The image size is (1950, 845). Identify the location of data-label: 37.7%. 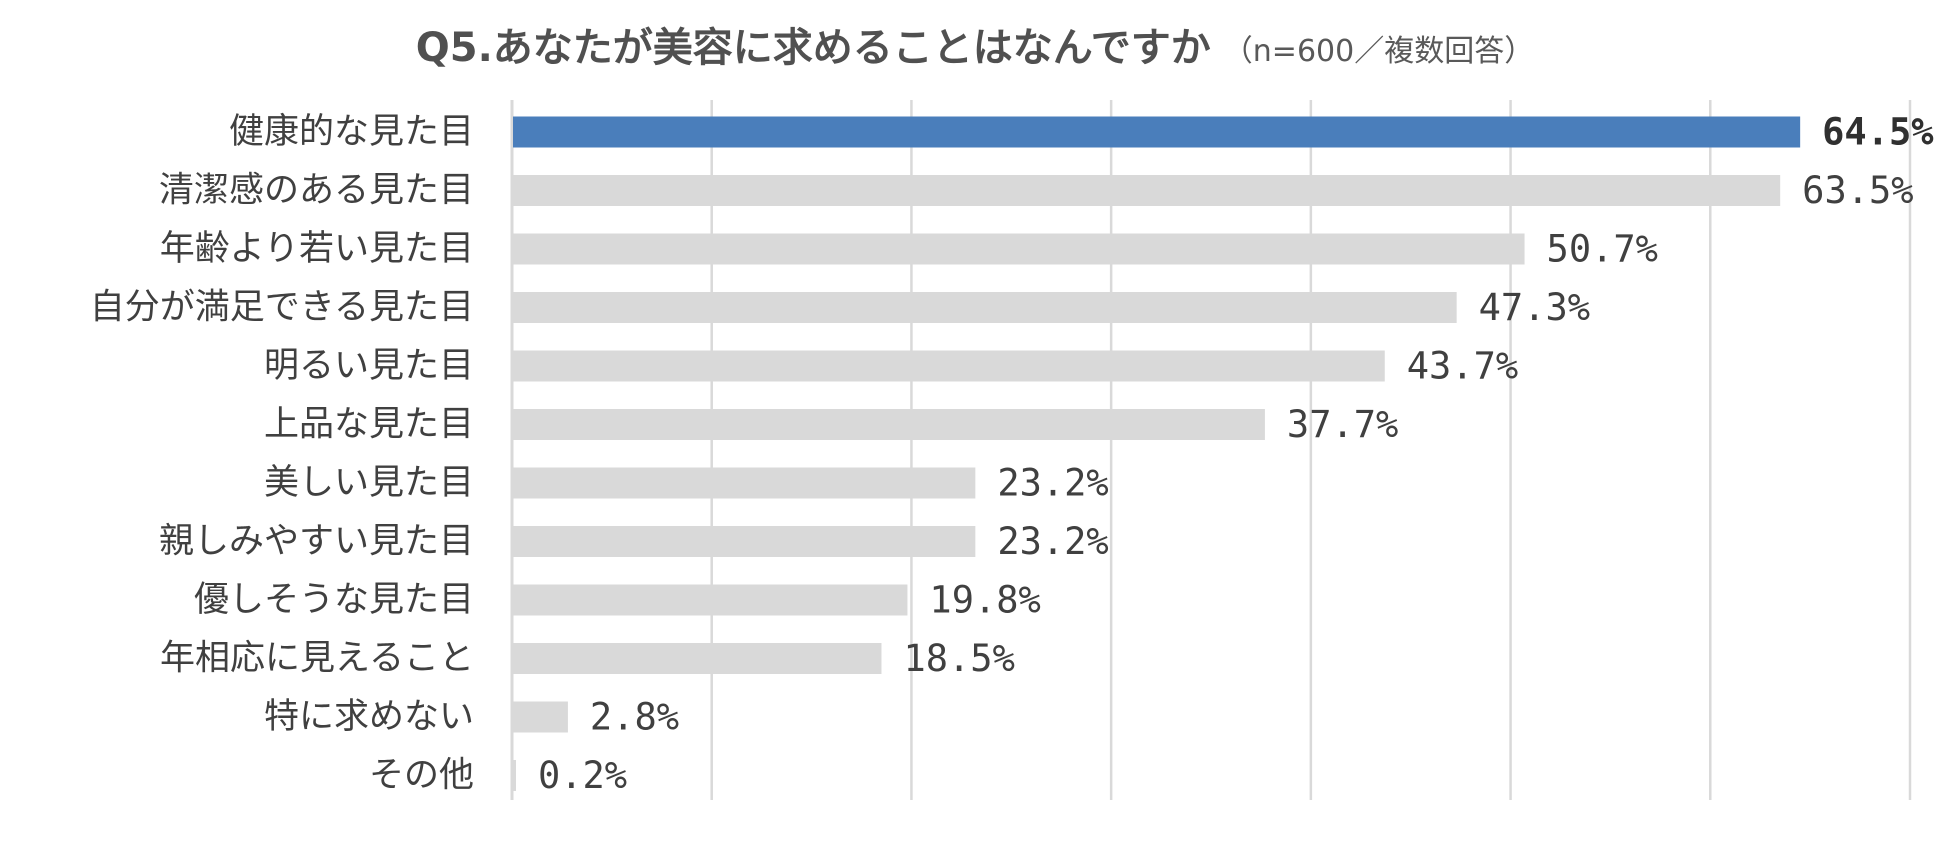
(1342, 424).